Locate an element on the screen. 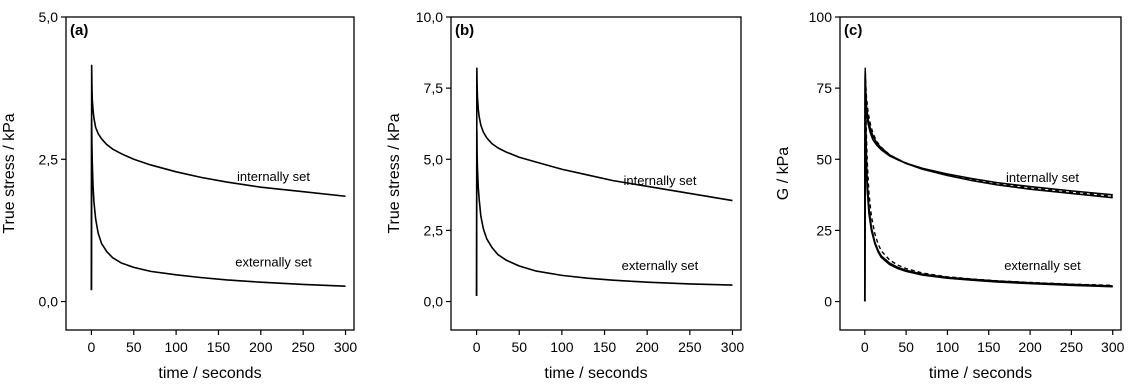  panel-label: (a) is located at coordinates (79, 30).